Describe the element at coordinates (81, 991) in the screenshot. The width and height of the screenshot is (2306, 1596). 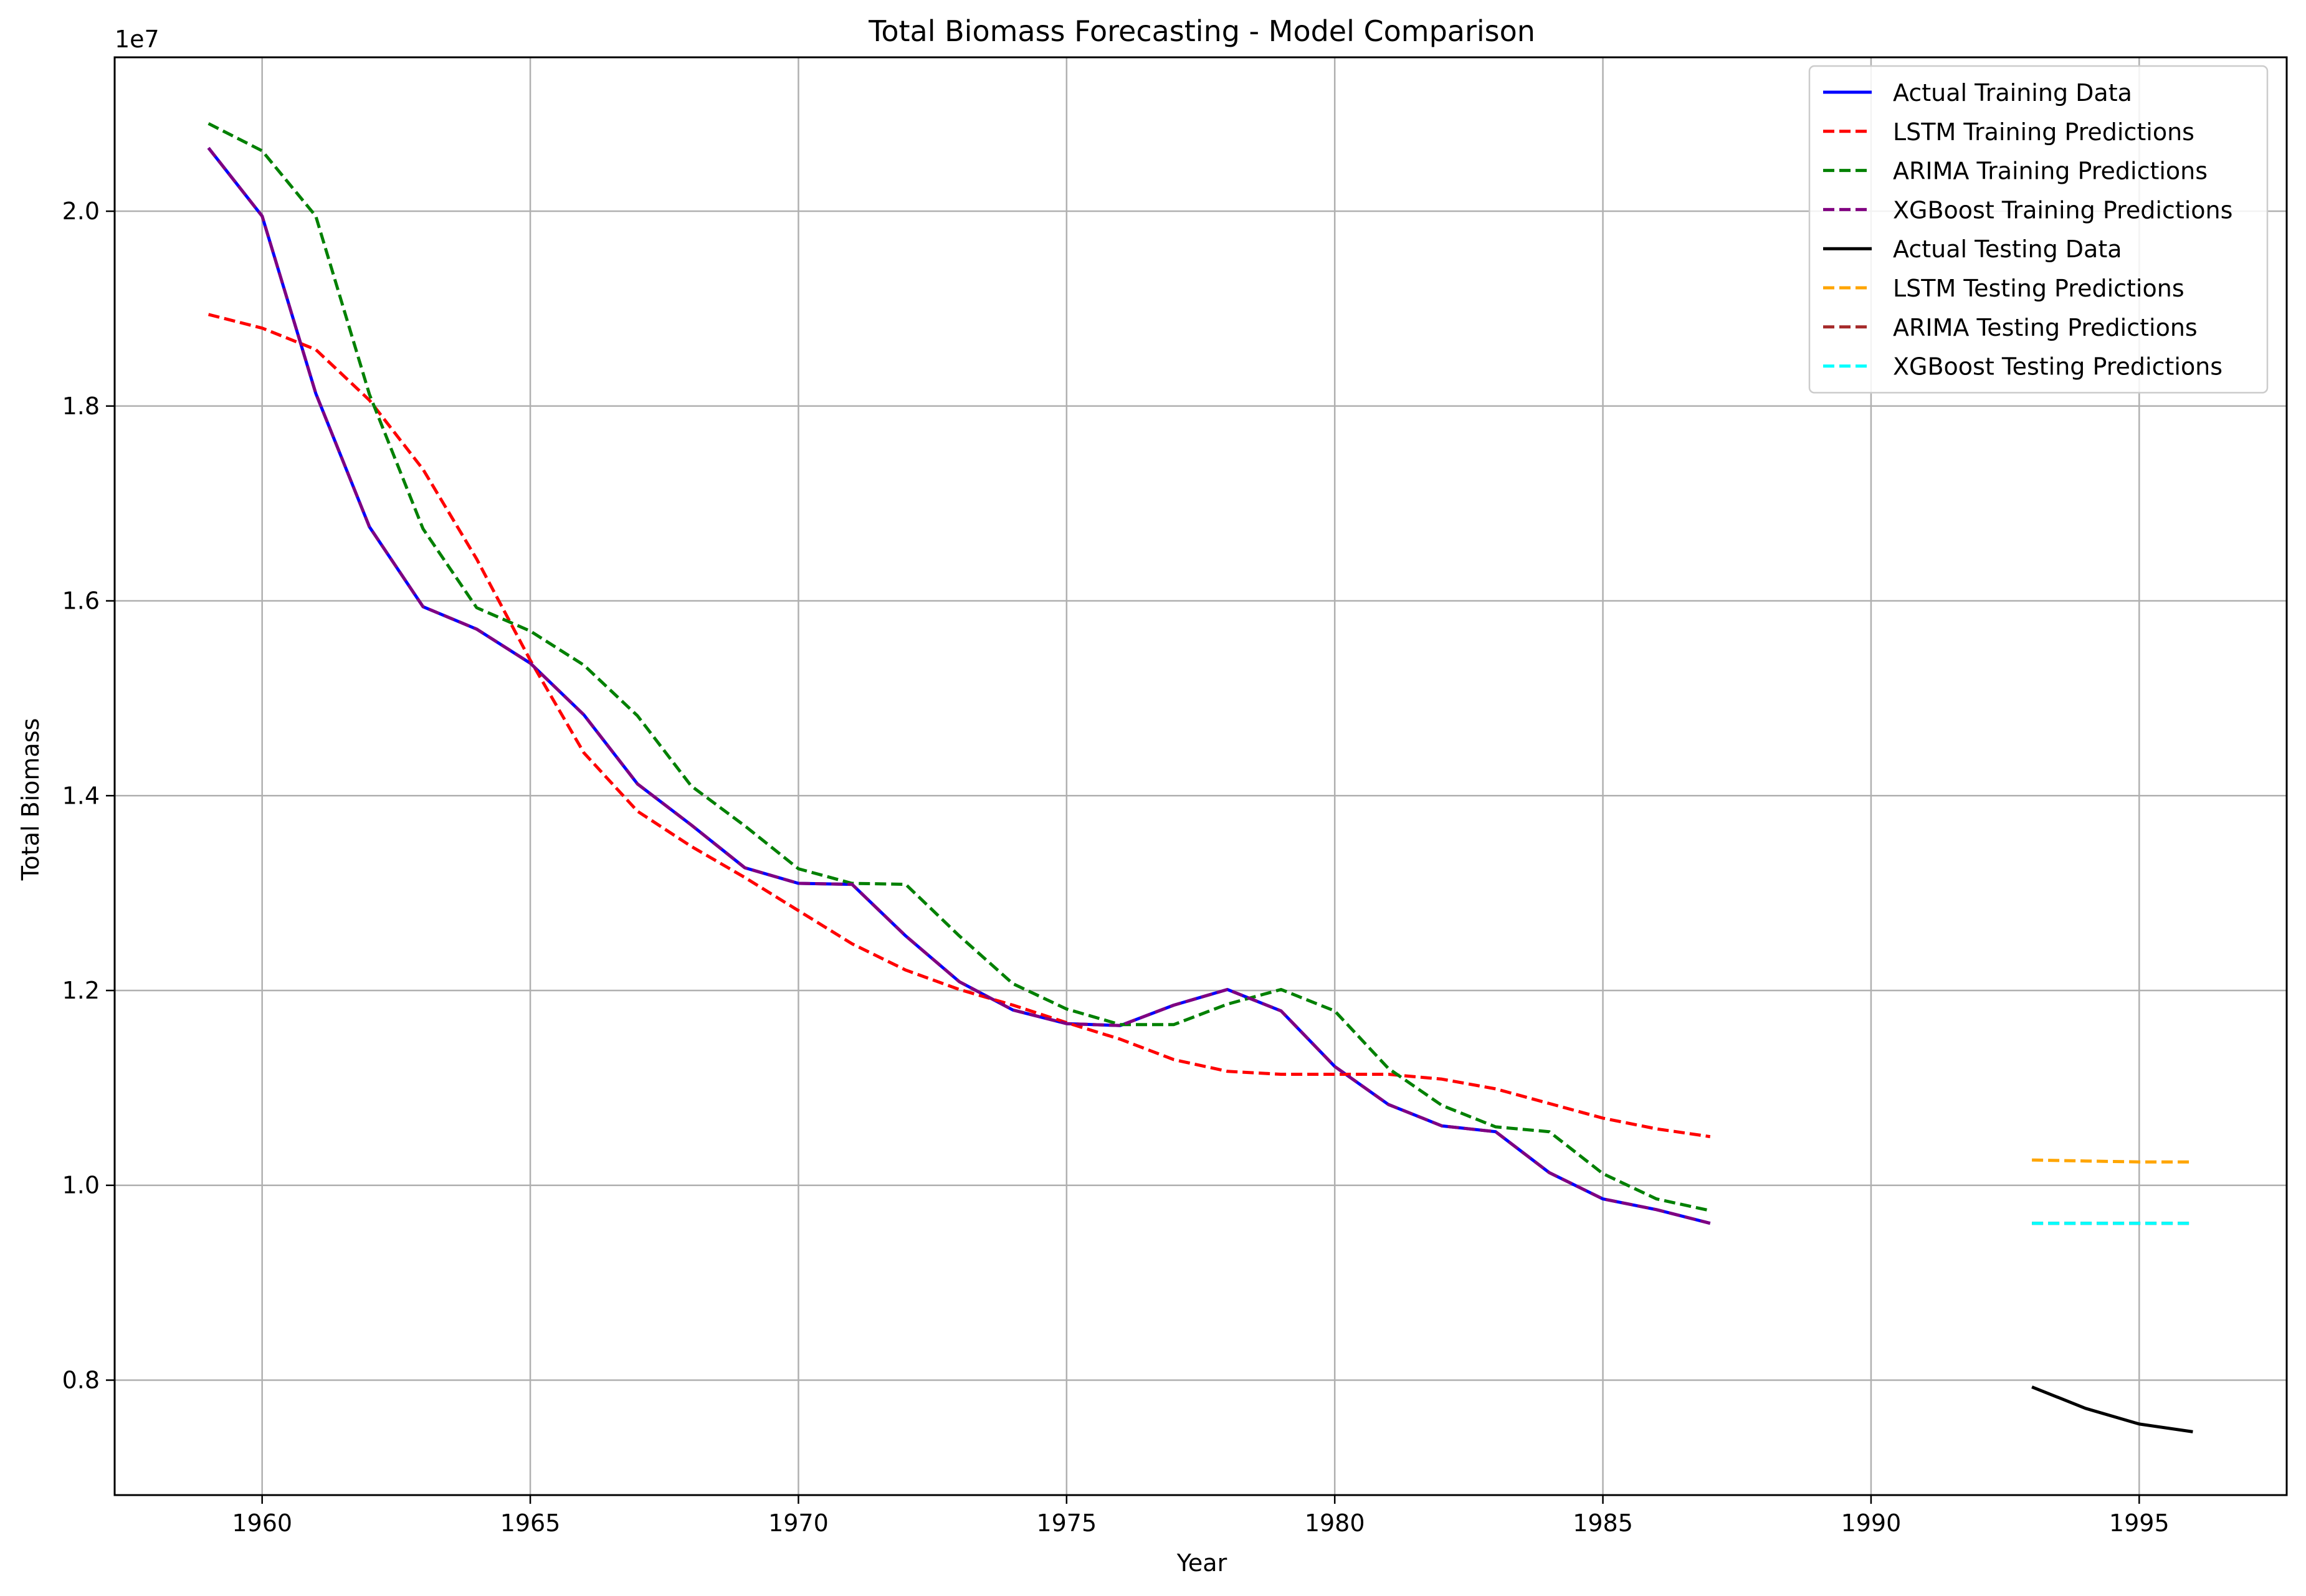
I see `y-tick-label: 1.2` at that location.